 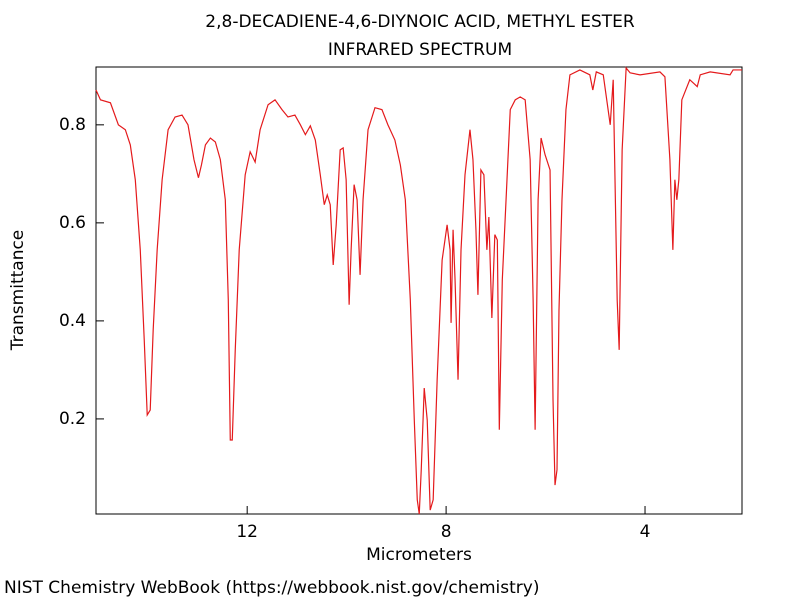 What do you see at coordinates (645, 532) in the screenshot?
I see `x-tick-label: 4` at bounding box center [645, 532].